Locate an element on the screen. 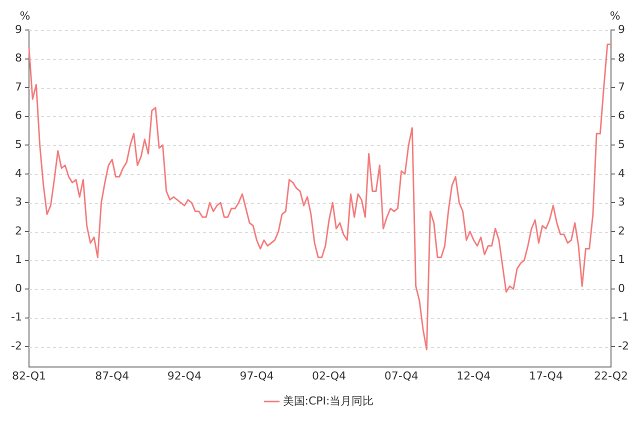 This screenshot has height=421, width=640. y2-tick-label: 2 is located at coordinates (622, 231).